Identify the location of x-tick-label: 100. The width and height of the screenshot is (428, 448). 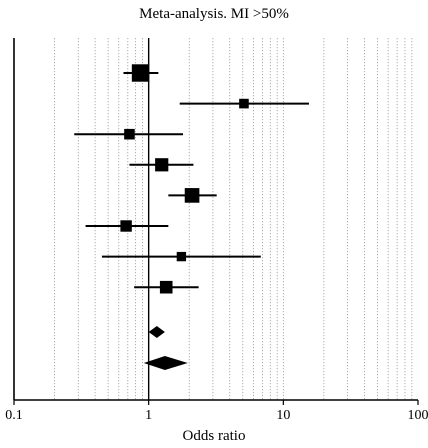
(418, 415).